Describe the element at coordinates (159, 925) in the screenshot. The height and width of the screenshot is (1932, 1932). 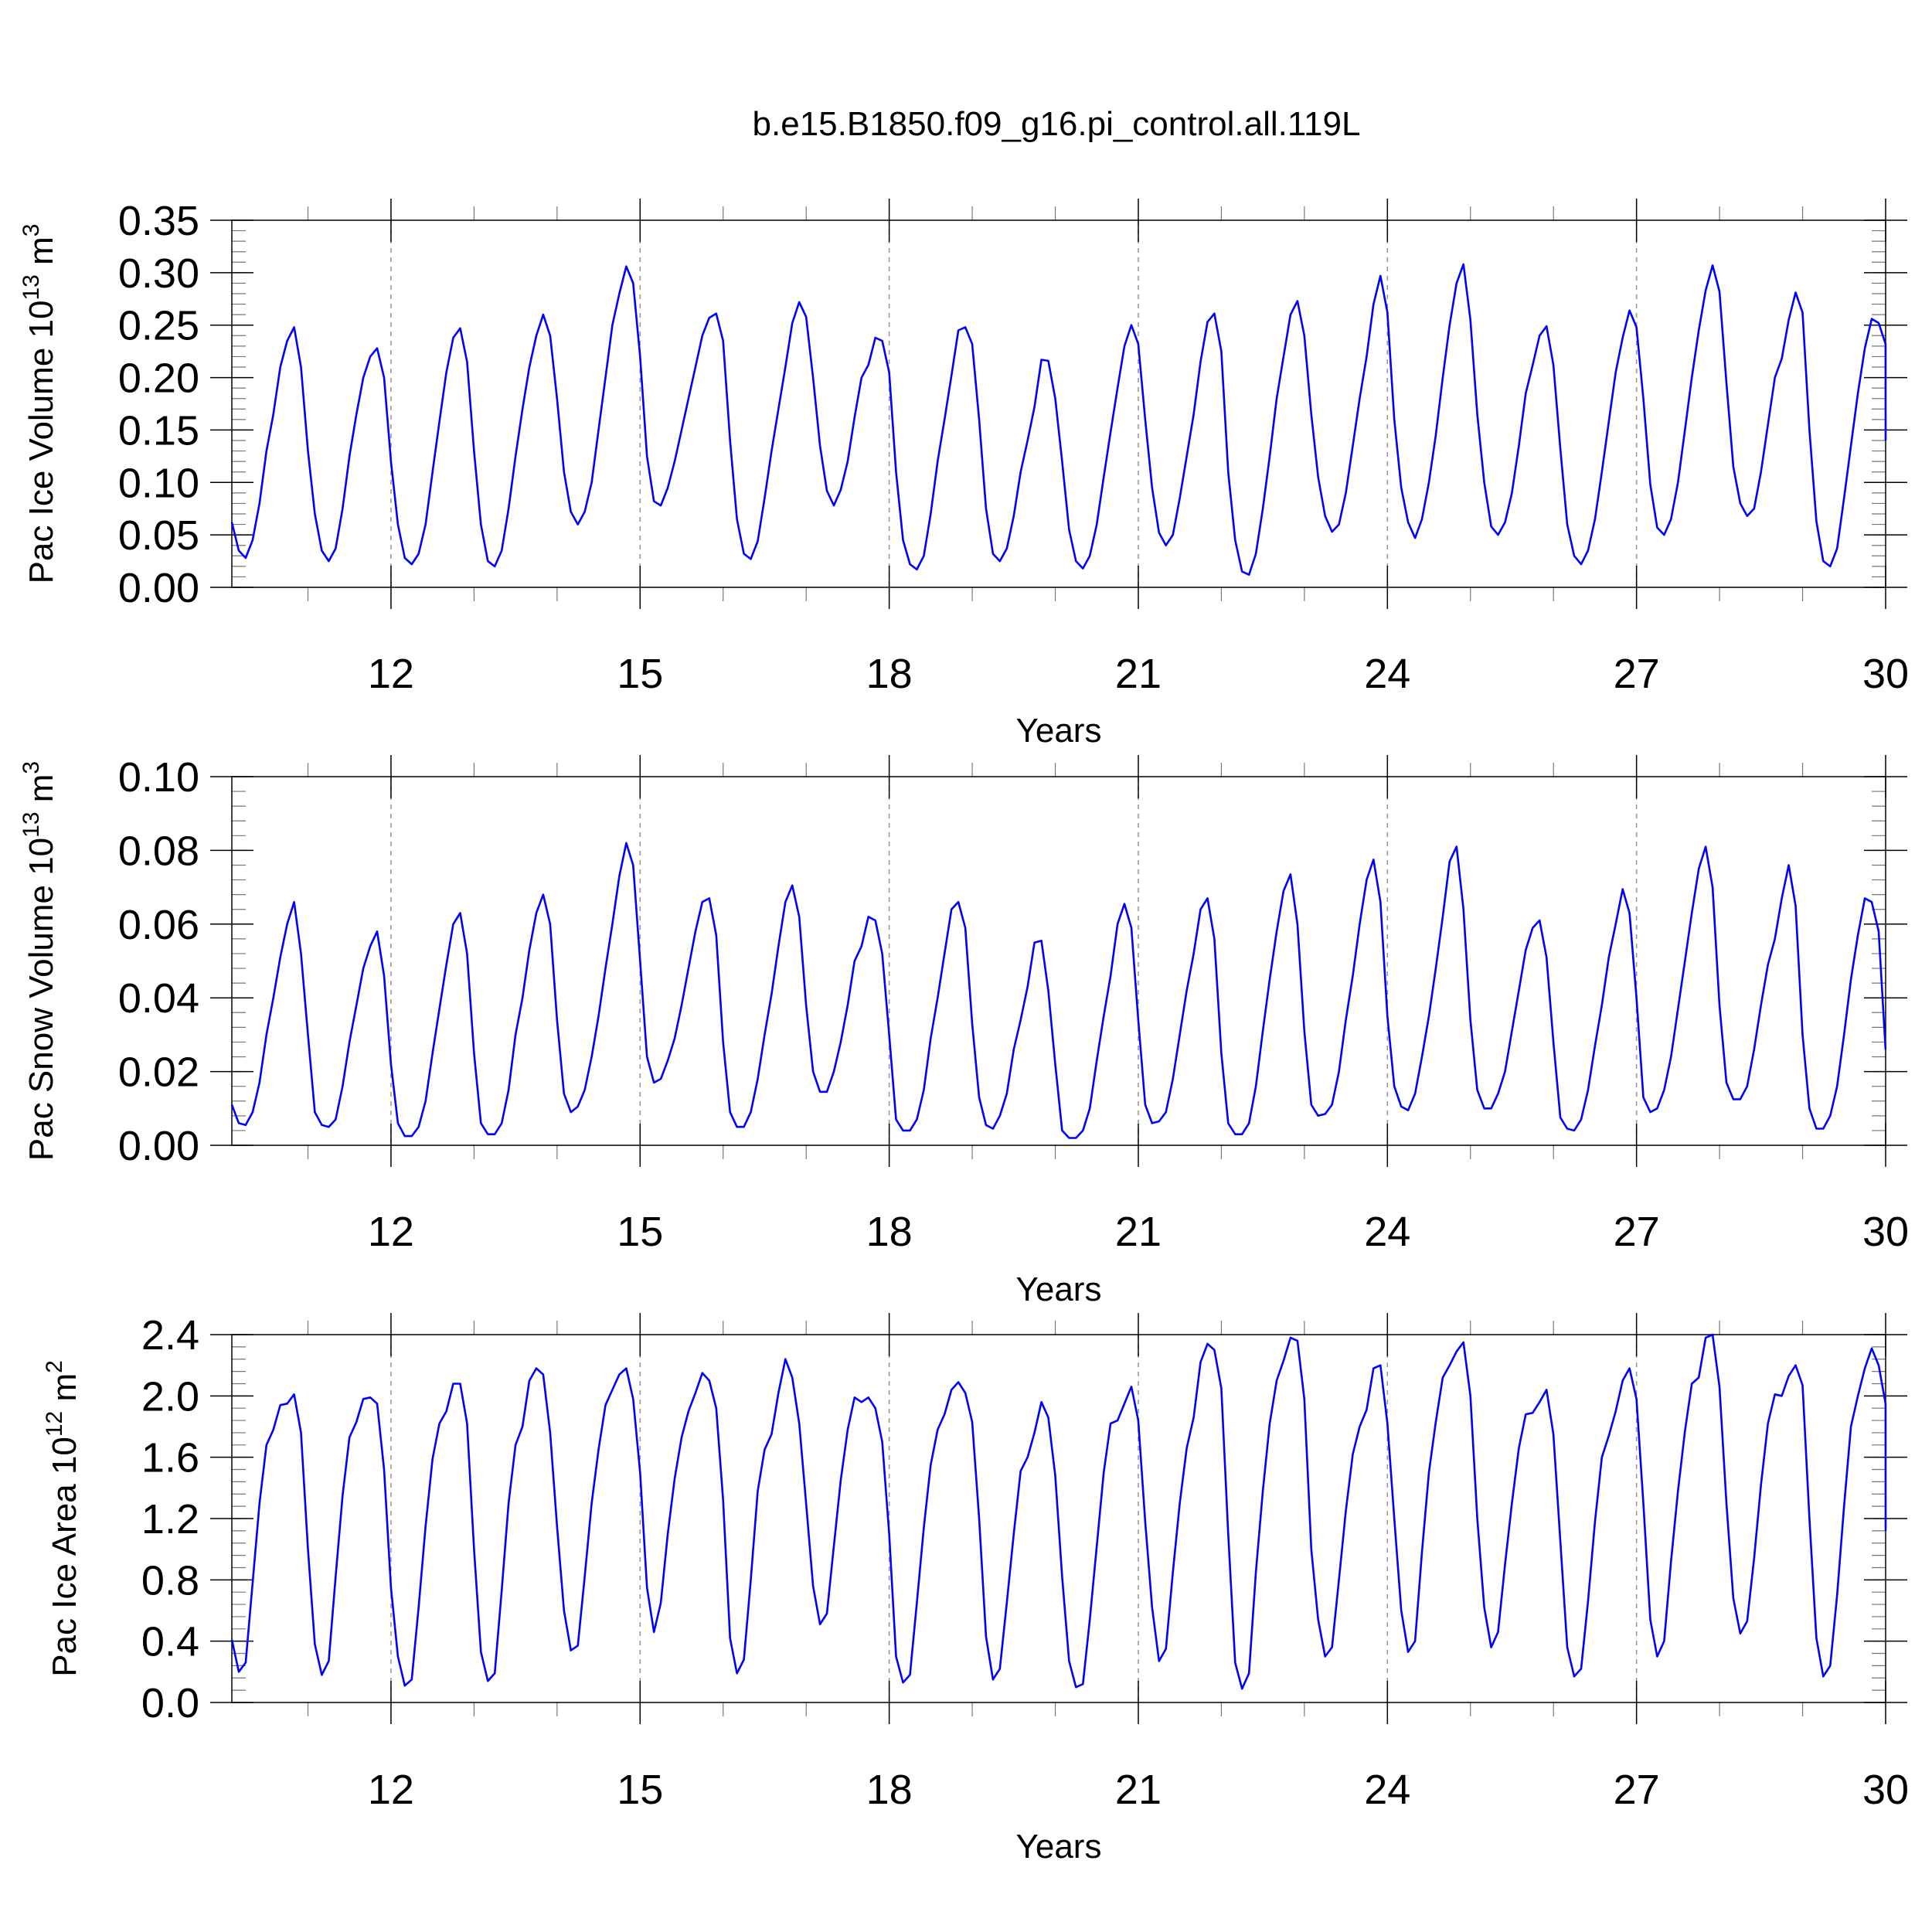
I see `y-tick-label: 0.06` at that location.